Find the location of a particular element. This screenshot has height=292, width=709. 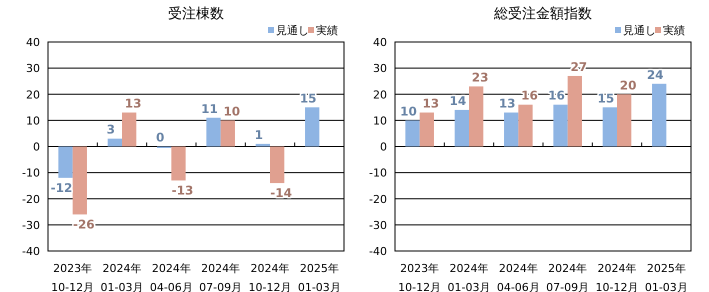

data-label: -13 is located at coordinates (183, 190).